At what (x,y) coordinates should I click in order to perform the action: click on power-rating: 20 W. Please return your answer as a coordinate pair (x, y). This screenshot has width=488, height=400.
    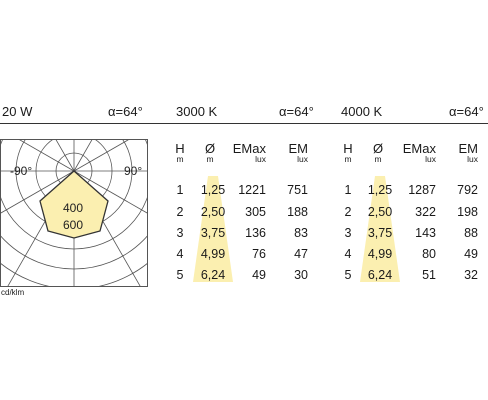
    Looking at the image, I should click on (17, 111).